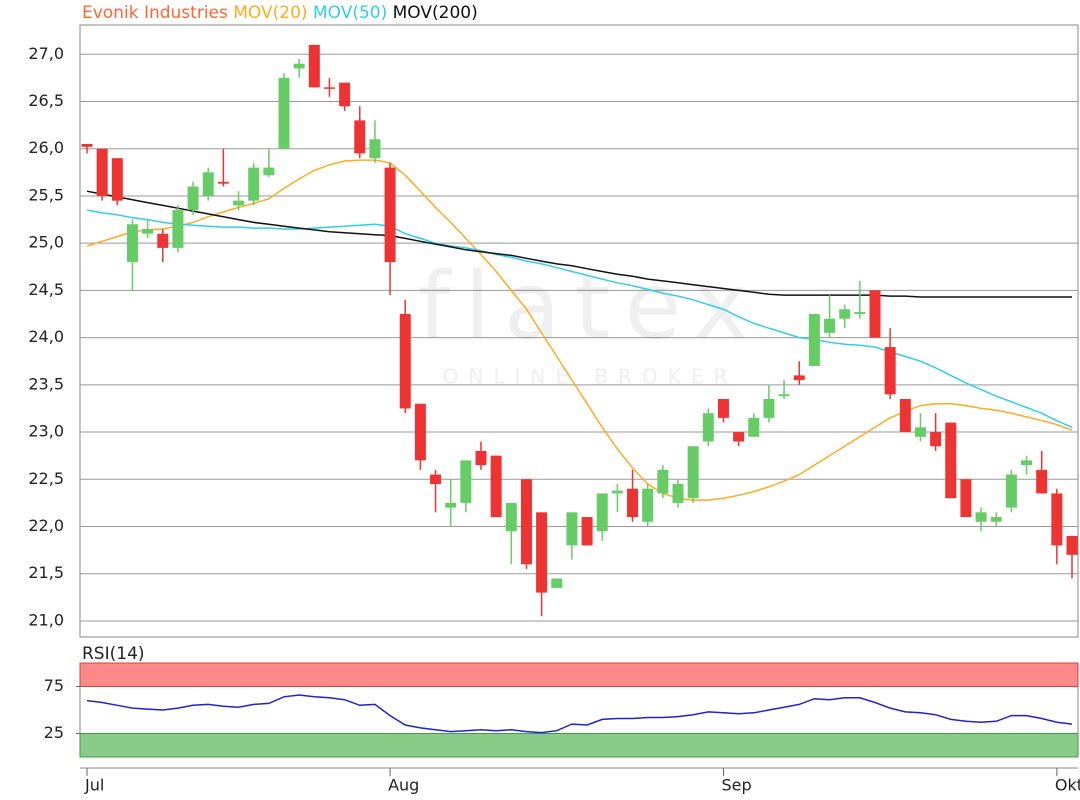 The height and width of the screenshot is (800, 1080). Describe the element at coordinates (46, 478) in the screenshot. I see `y-tick-label: 22,5` at that location.